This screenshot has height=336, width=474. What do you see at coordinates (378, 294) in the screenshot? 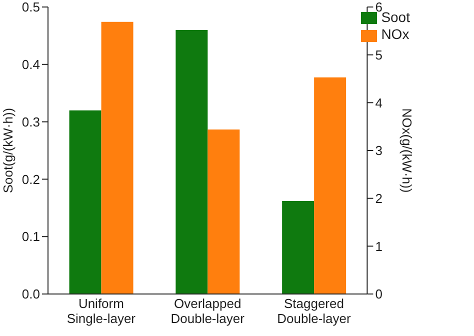
I see `y2-tick-label: 0` at bounding box center [378, 294].